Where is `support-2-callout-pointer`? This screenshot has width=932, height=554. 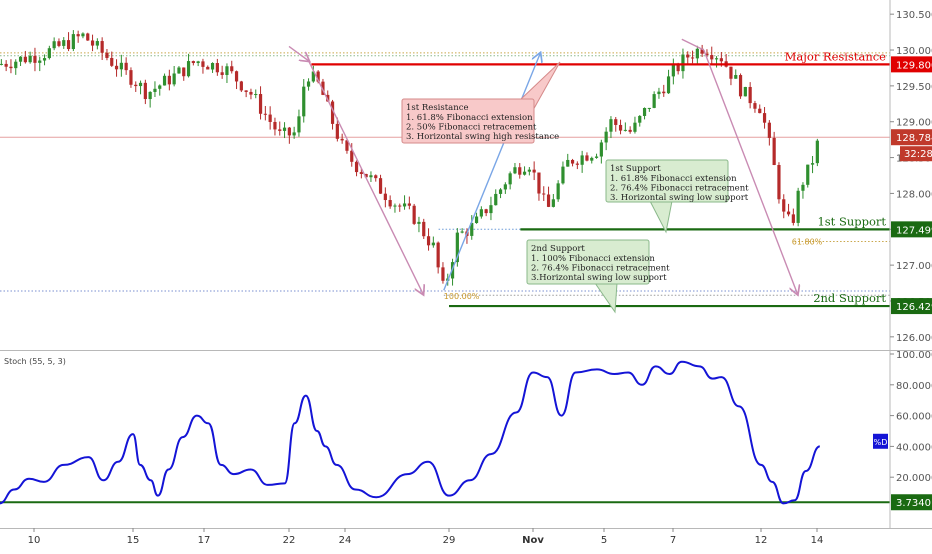 support-2-callout-pointer is located at coordinates (606, 298).